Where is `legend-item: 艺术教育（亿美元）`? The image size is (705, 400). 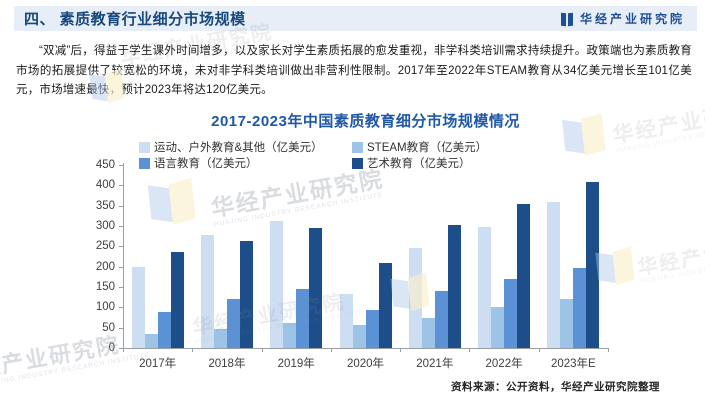 legend-item: 艺术教育（亿美元） is located at coordinates (411, 163).